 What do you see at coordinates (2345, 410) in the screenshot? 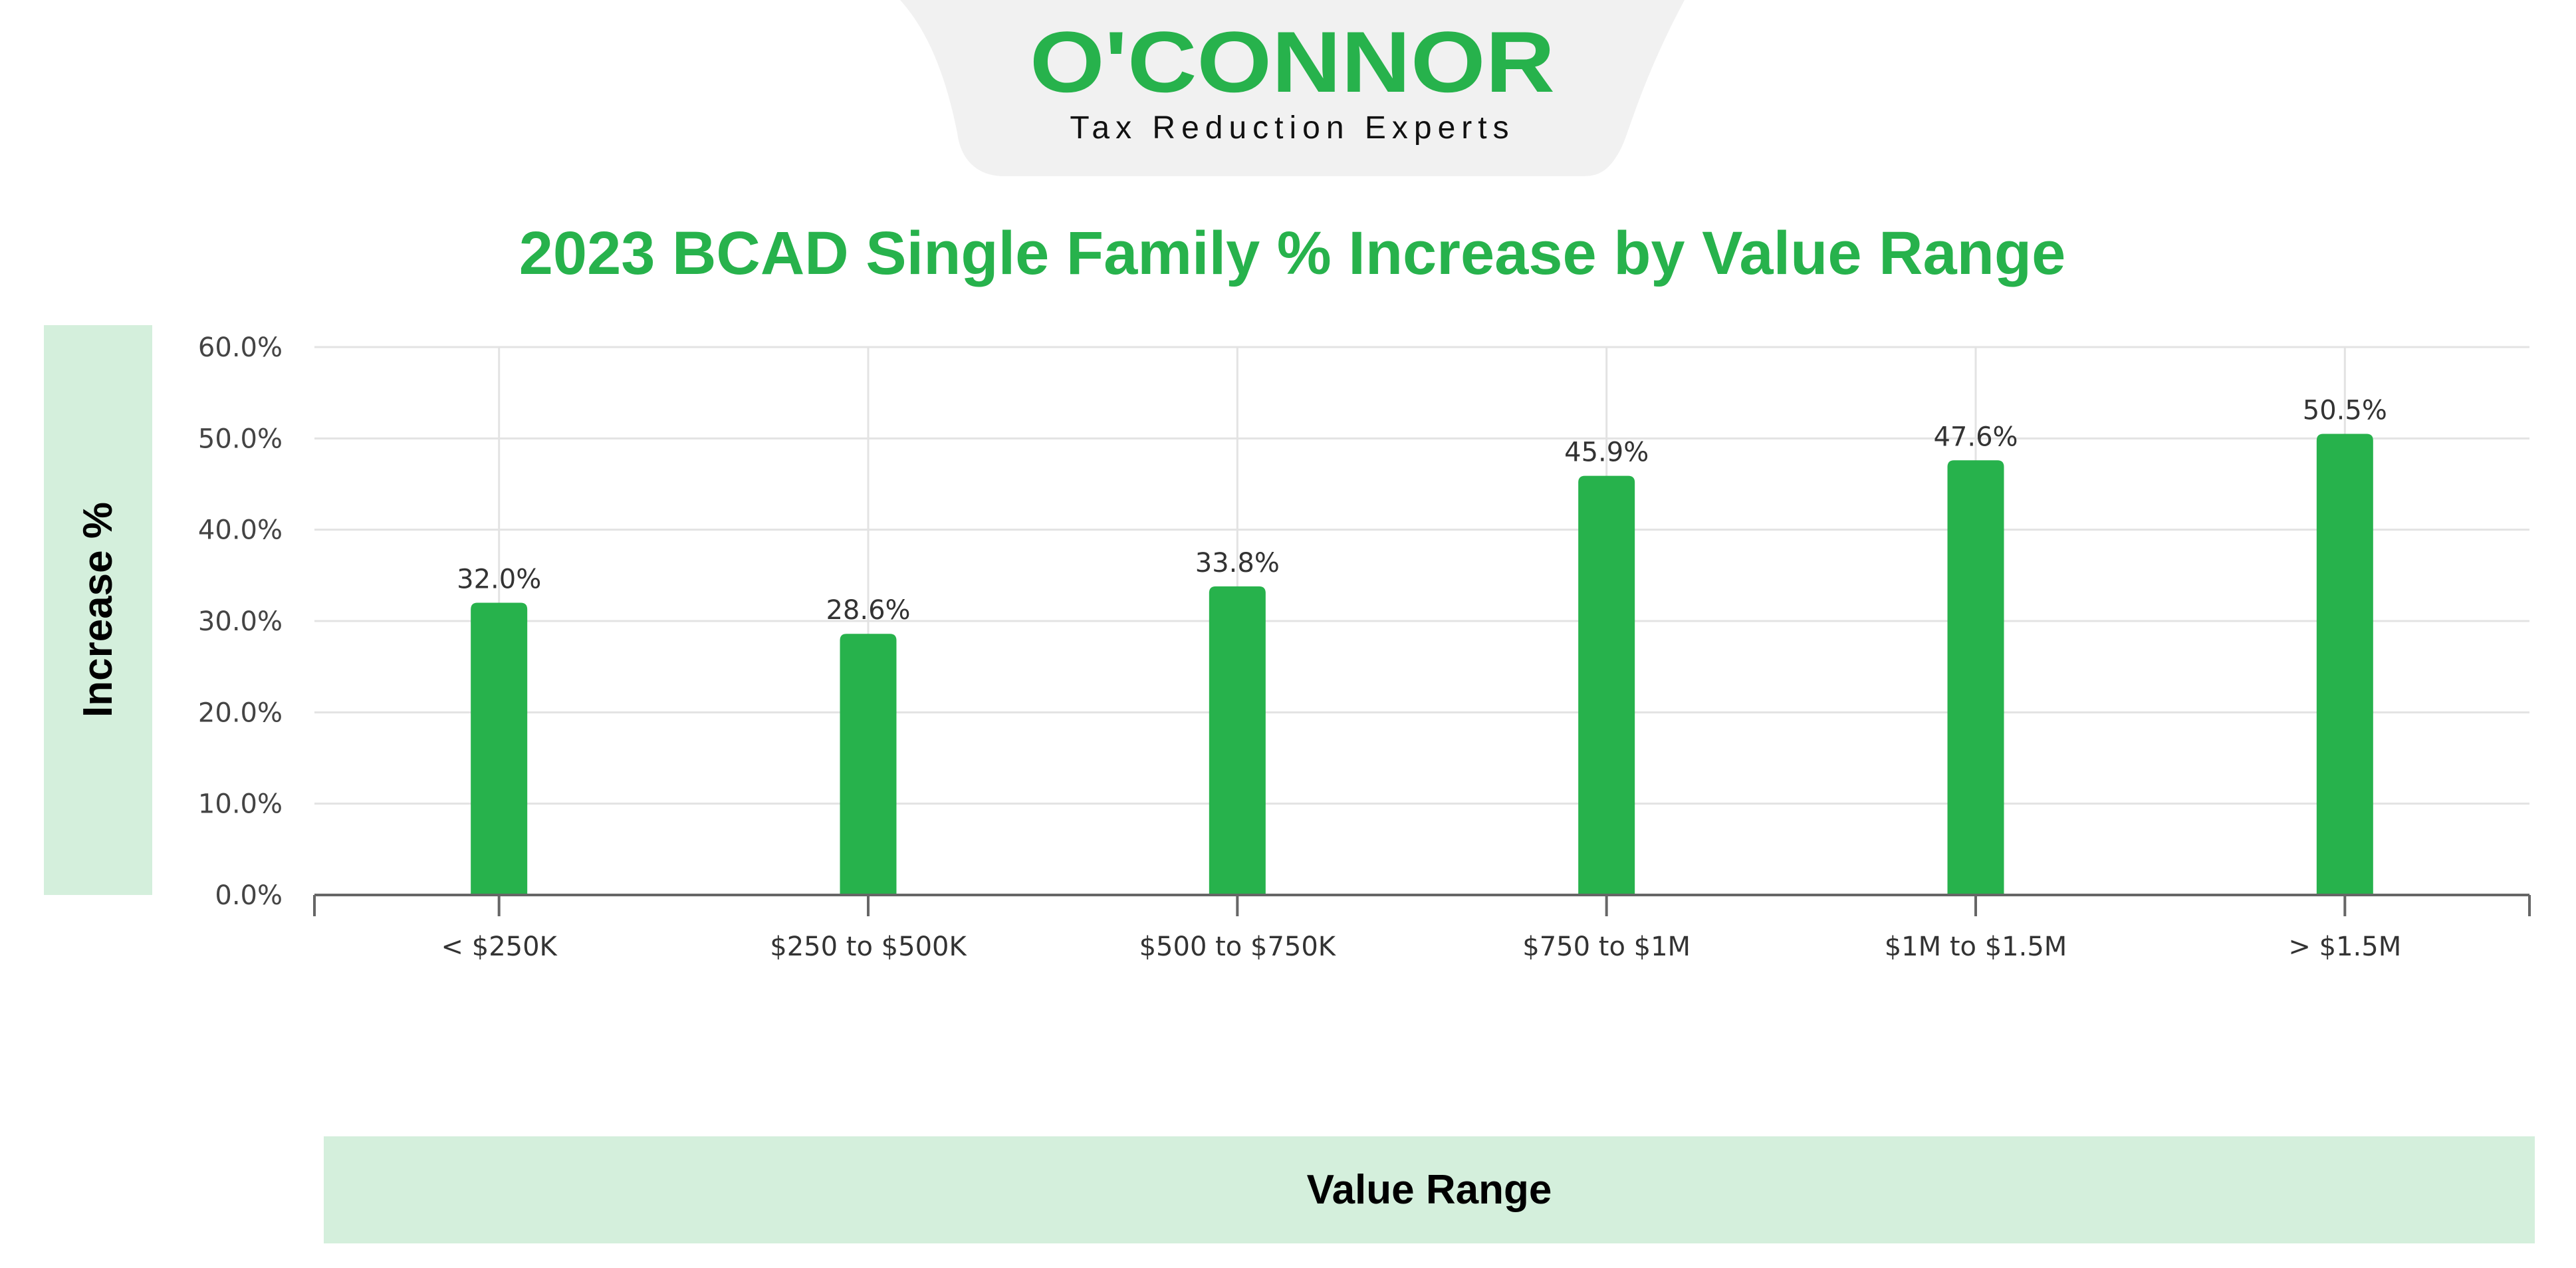
I see `data-label: 50.5%` at bounding box center [2345, 410].